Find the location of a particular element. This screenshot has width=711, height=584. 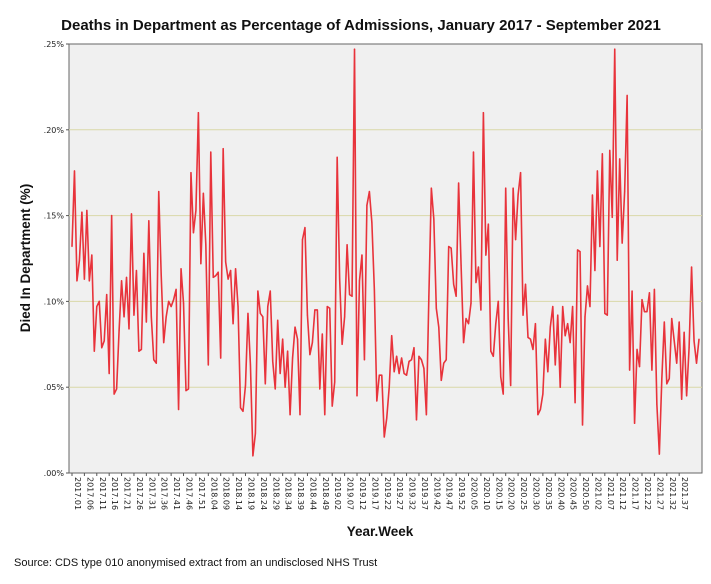

y-tick-label: .25% is located at coordinates (54, 44).